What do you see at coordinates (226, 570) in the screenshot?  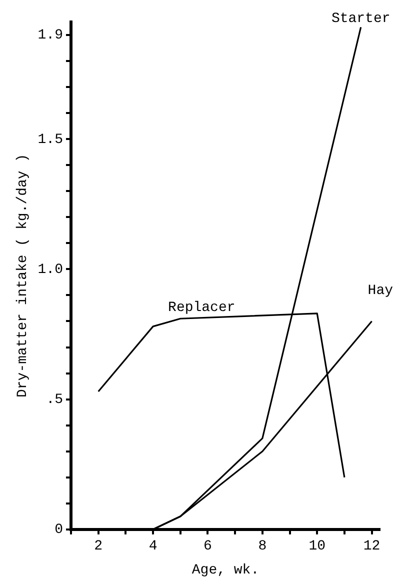 I see `x-axis-title: Age, wk.` at bounding box center [226, 570].